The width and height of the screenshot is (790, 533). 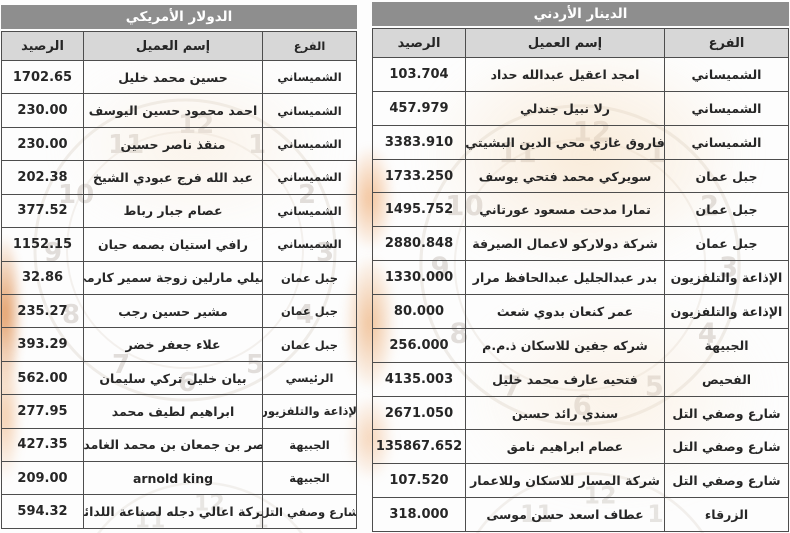 I want to click on customer-name-cell: عمر كنعان بدوي شعث, so click(x=564, y=311).